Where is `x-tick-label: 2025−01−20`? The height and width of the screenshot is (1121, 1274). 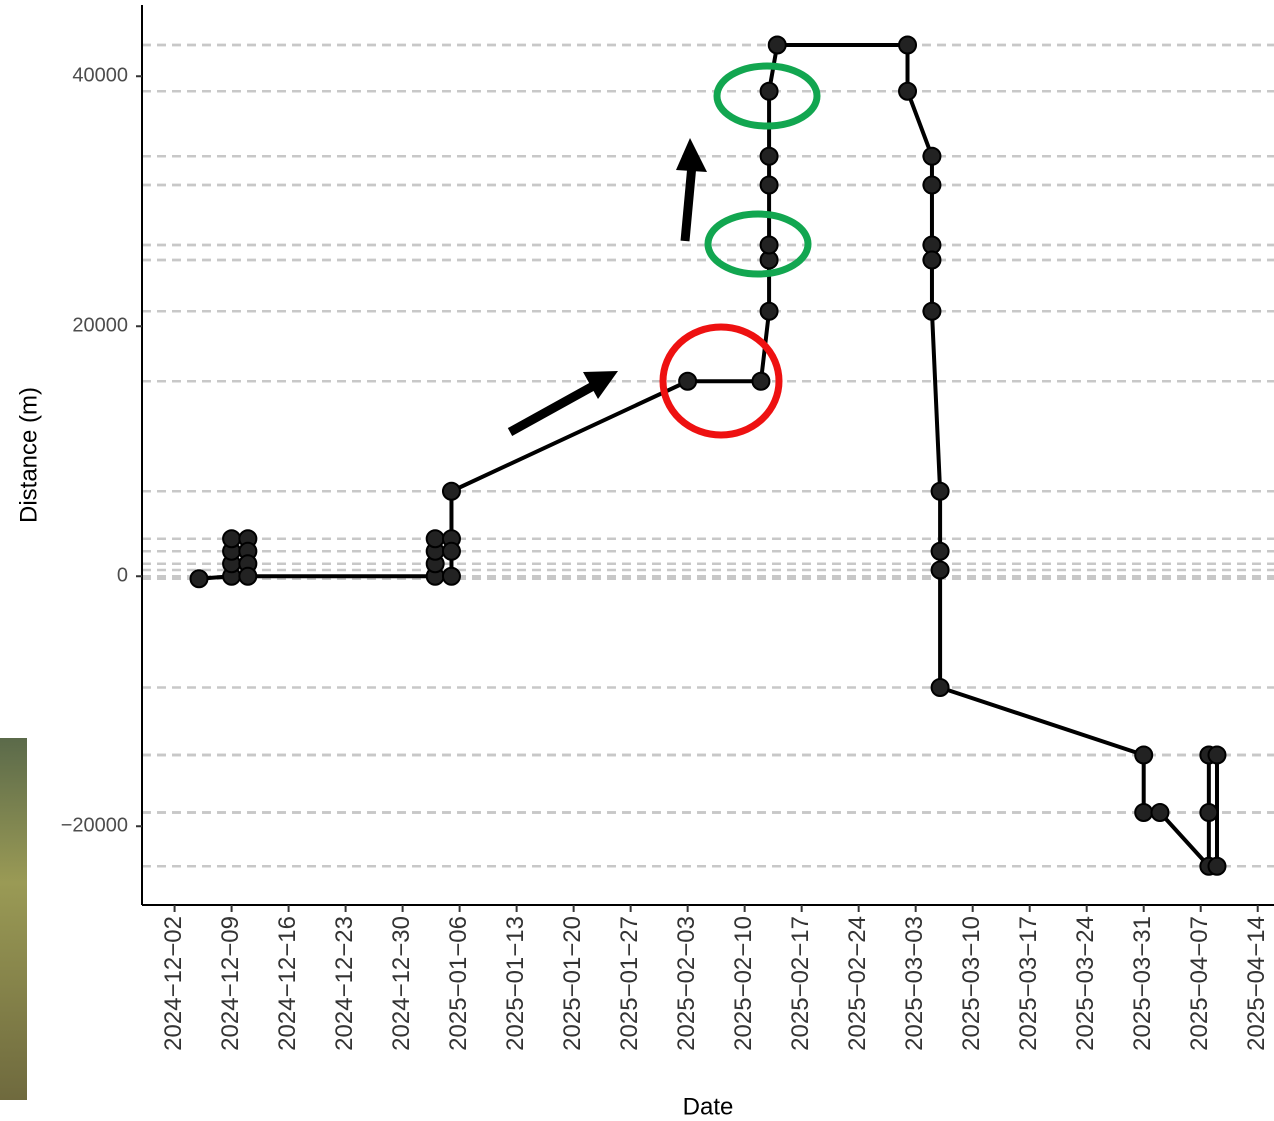 x-tick-label: 2025−01−20 is located at coordinates (572, 983).